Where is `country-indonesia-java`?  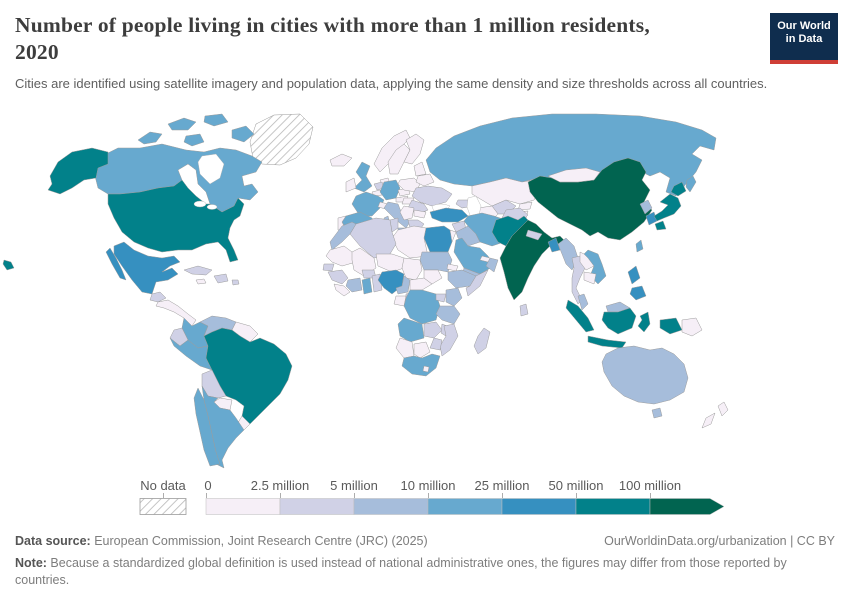
country-indonesia-java is located at coordinates (607, 342).